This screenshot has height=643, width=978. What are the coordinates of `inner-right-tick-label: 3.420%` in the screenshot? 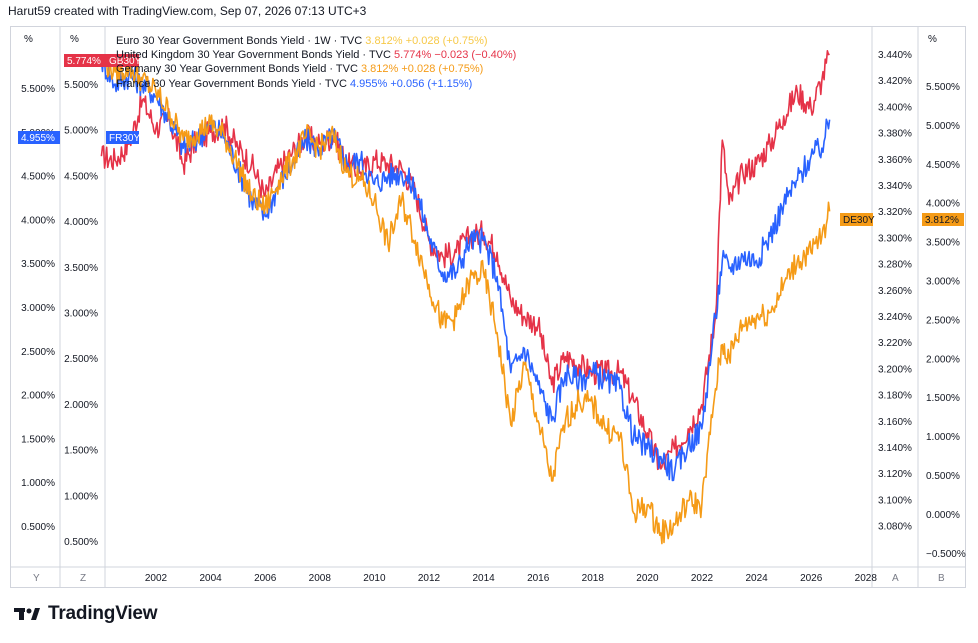 It's located at (895, 81).